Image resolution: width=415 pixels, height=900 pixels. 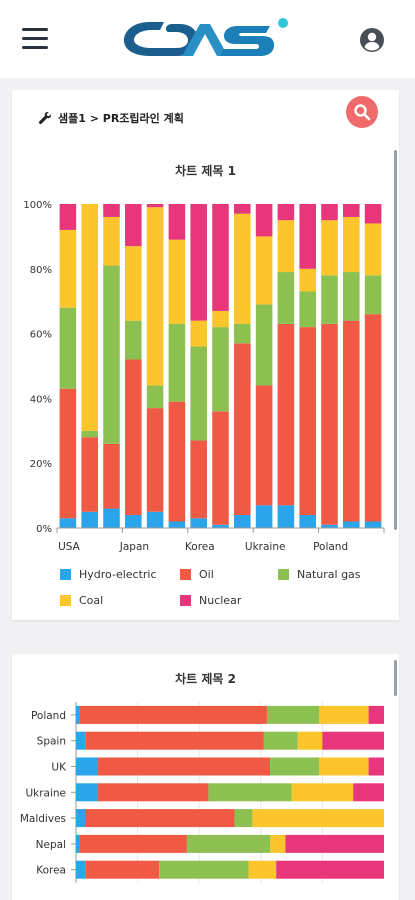 I want to click on search-button, so click(x=362, y=112).